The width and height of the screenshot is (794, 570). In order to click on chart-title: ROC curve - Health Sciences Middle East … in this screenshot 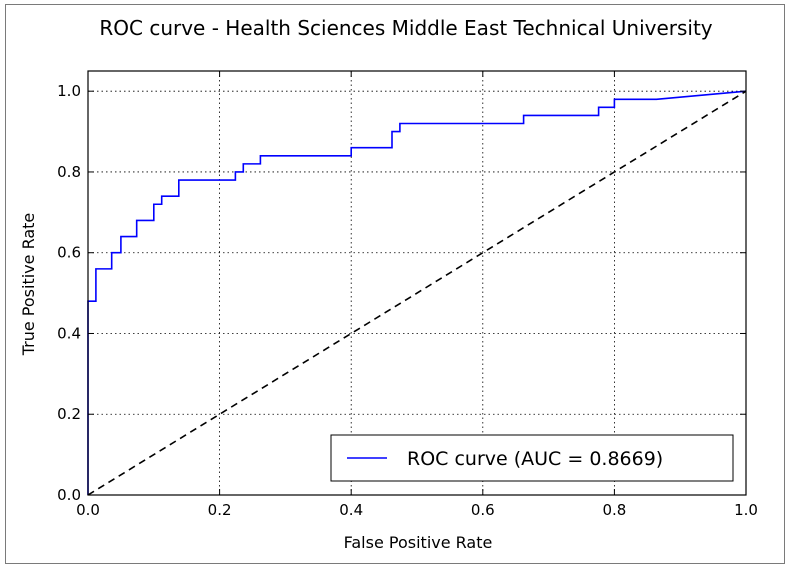, I will do `click(405, 28)`.